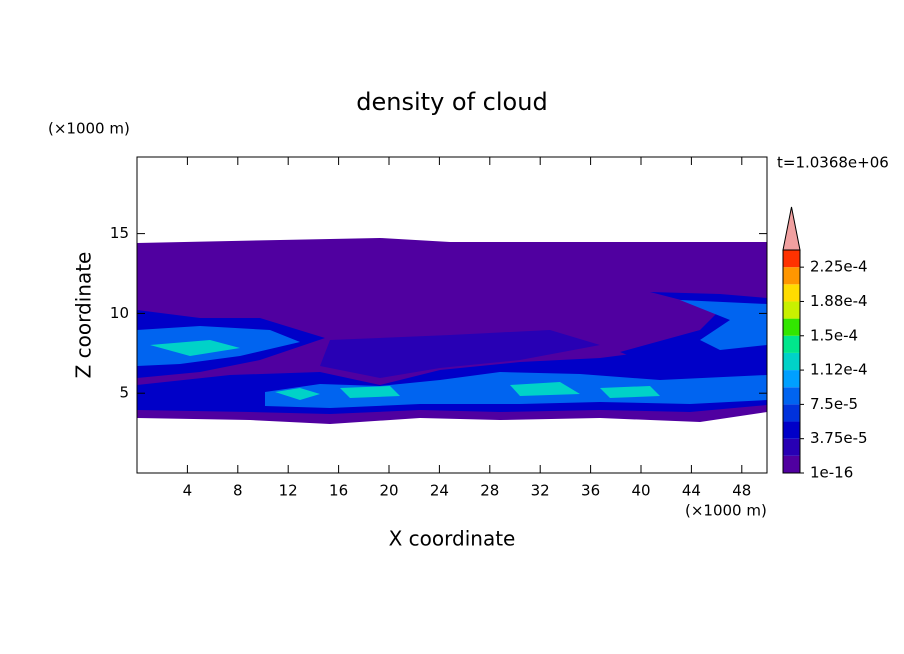  Describe the element at coordinates (726, 511) in the screenshot. I see `x-unit: (×1000 m)` at that location.